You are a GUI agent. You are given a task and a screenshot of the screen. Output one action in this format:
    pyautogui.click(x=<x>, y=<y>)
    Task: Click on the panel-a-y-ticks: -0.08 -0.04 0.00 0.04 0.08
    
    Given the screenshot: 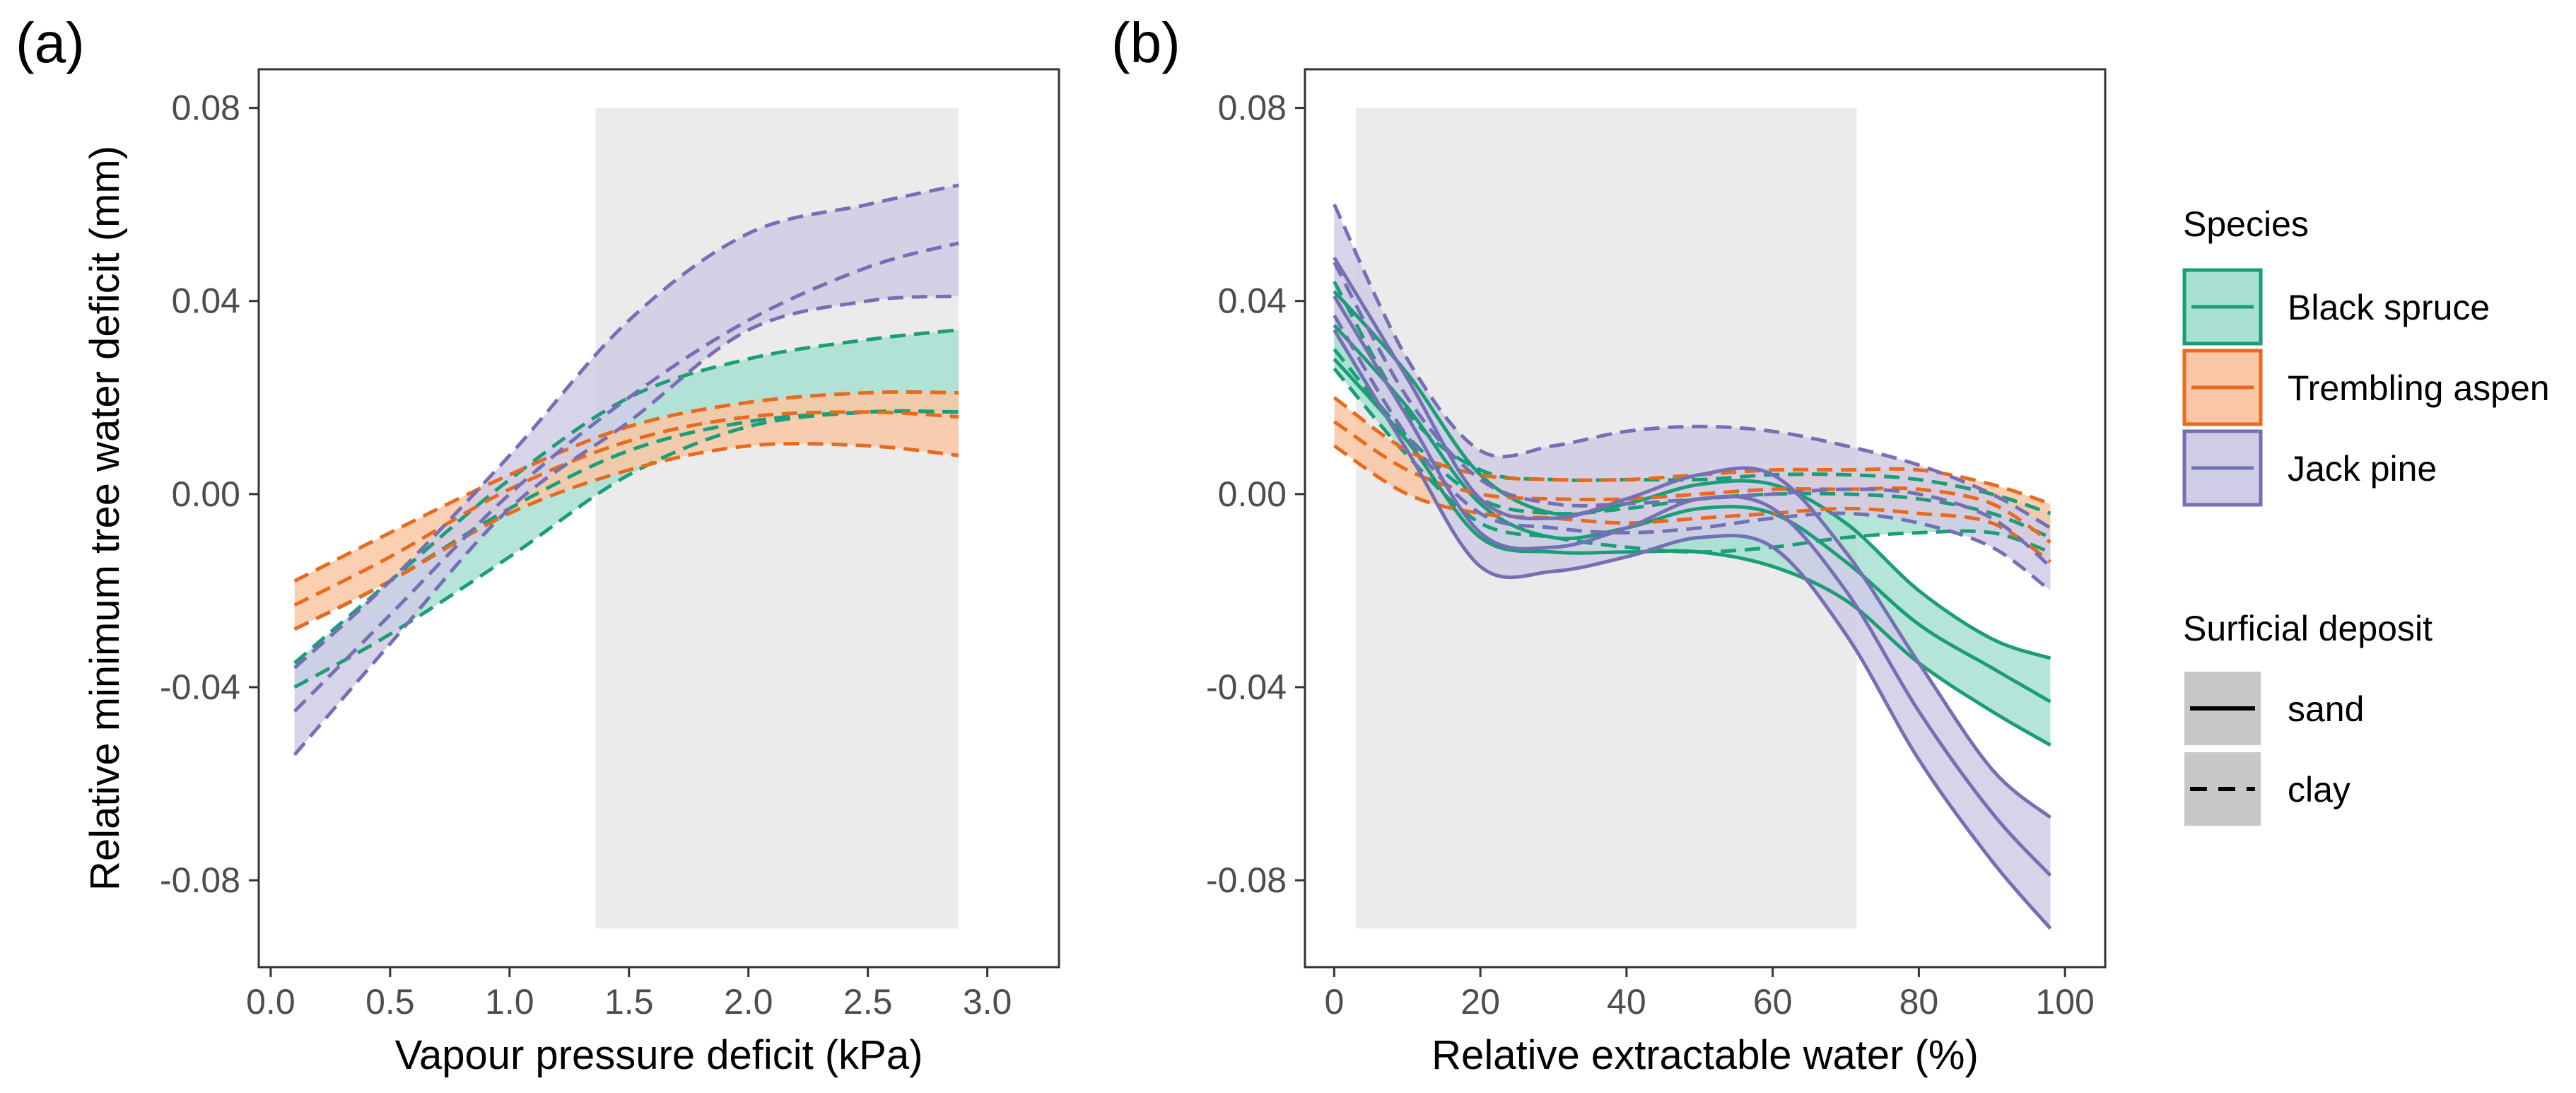 What is the action you would take?
    pyautogui.click(x=209, y=494)
    